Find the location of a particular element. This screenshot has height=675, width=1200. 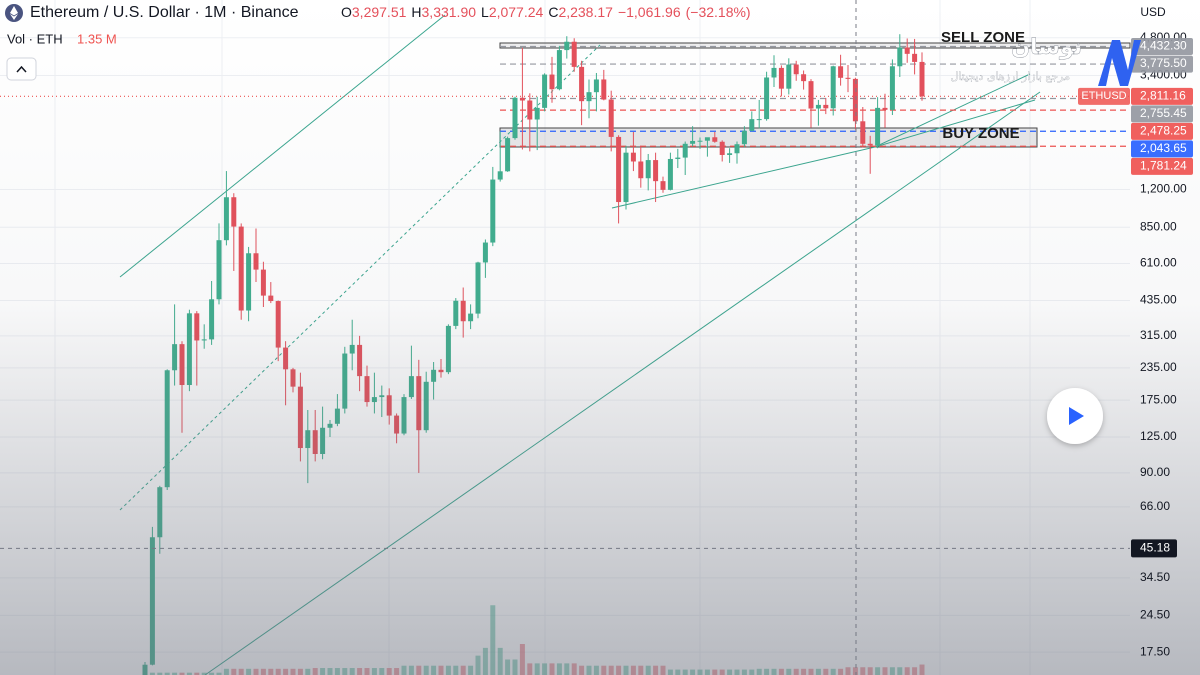

buy-zone-label: BUY ZONE is located at coordinates (980, 133).